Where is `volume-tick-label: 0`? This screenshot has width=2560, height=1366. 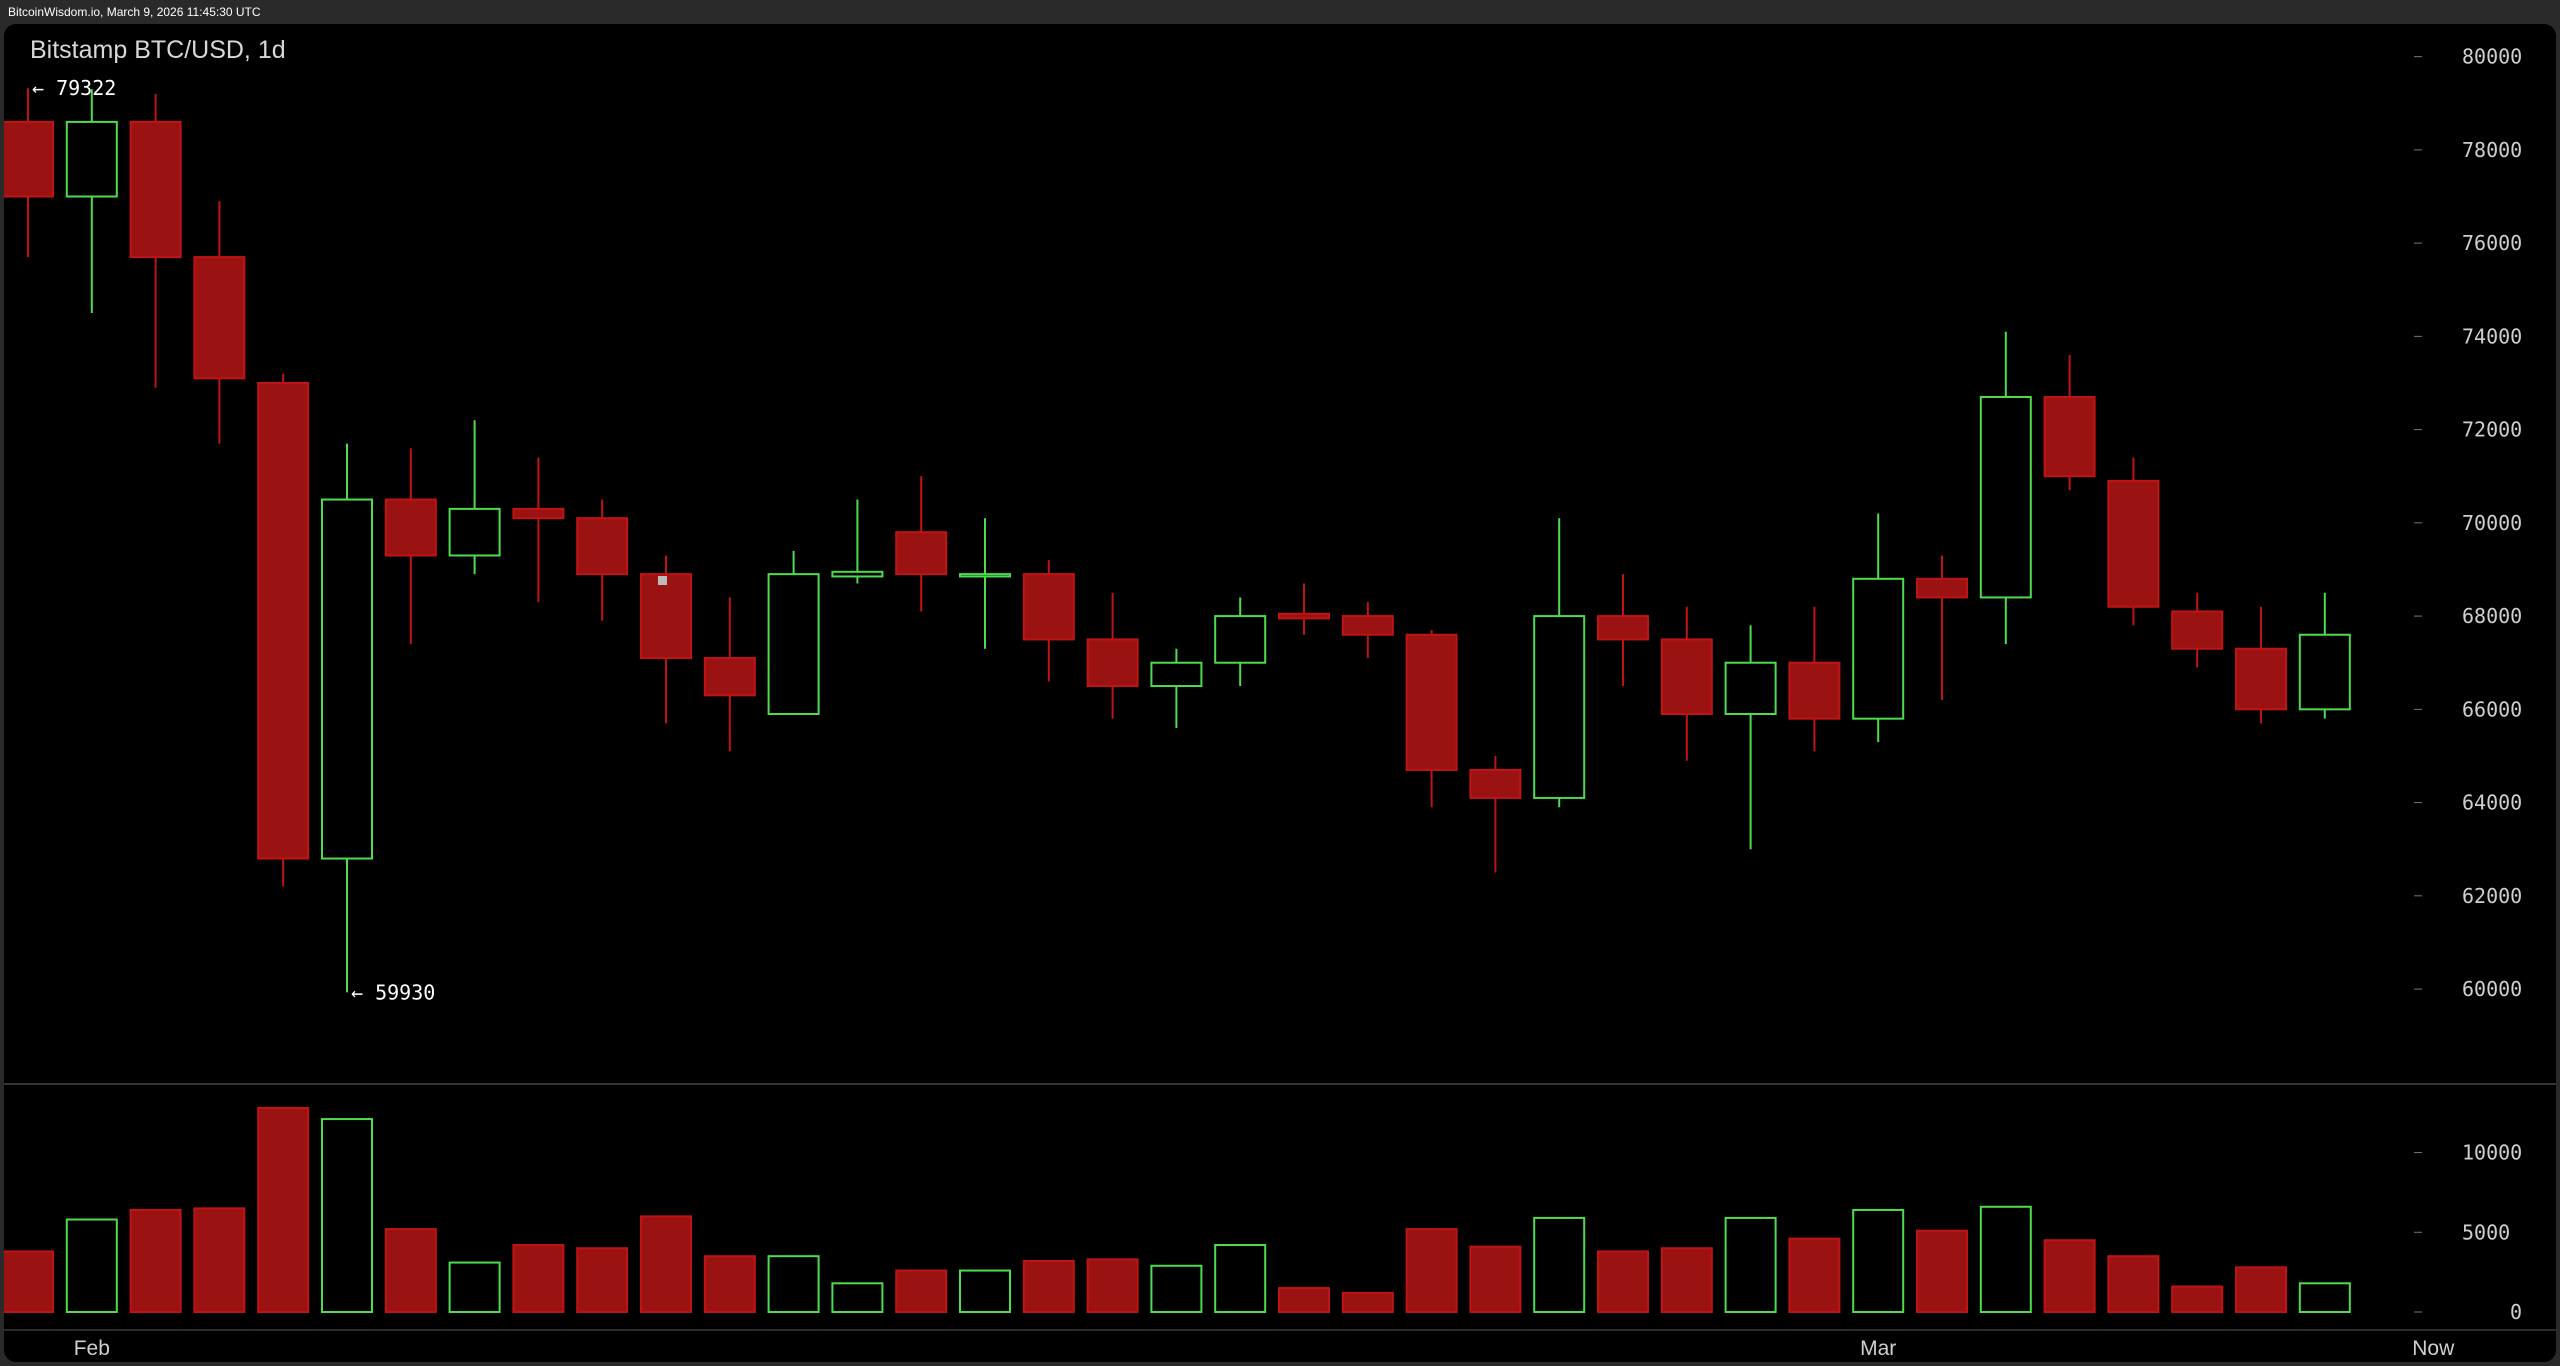 volume-tick-label: 0 is located at coordinates (2516, 1312).